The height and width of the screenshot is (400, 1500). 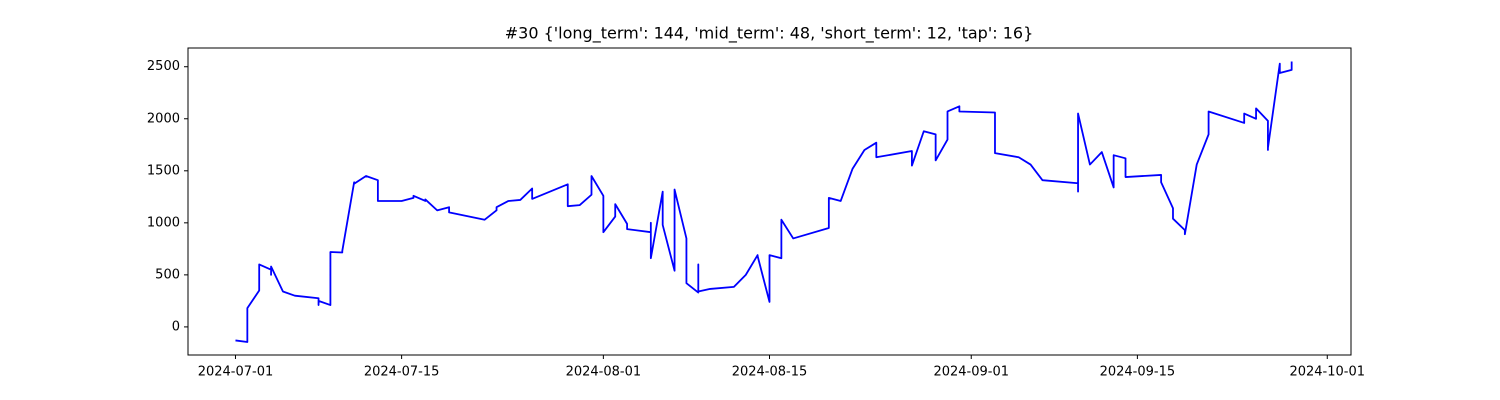 I want to click on x-tick-label: 2024-07-15, so click(x=402, y=372).